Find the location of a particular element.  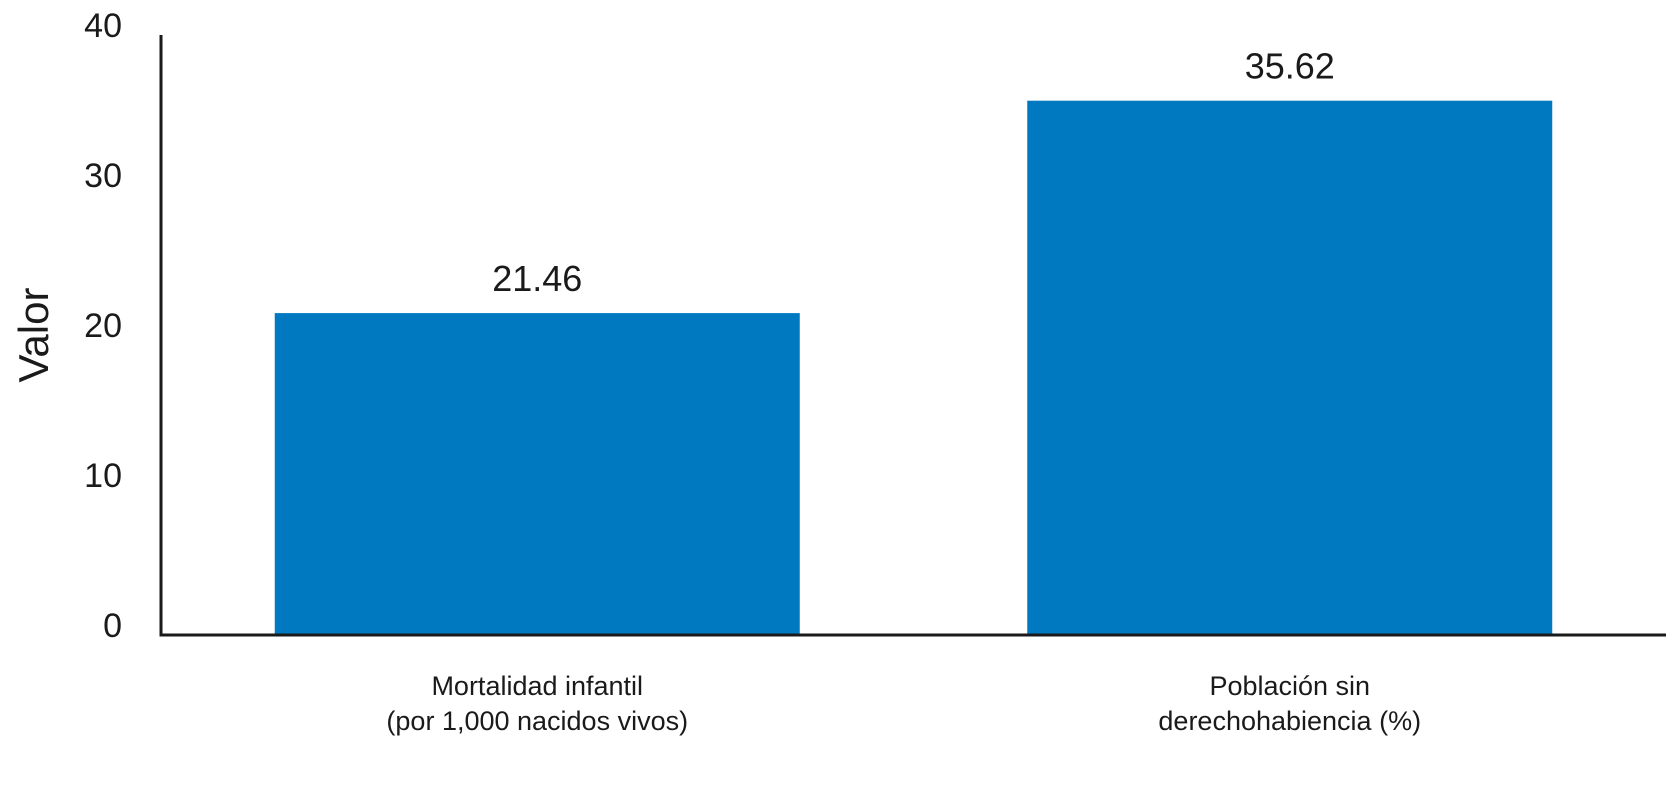

x-category-label: (por 1,000 nacidos vivos) is located at coordinates (537, 721).